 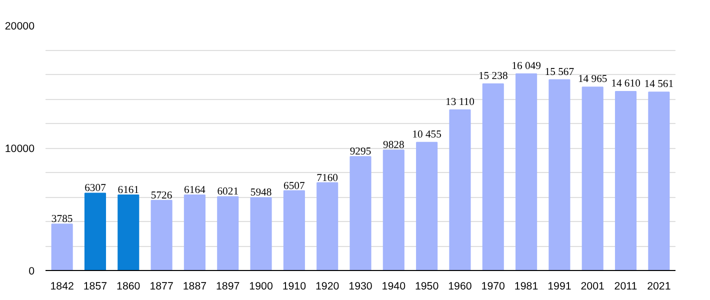 I want to click on x-tick-label: 1920, so click(x=327, y=286).